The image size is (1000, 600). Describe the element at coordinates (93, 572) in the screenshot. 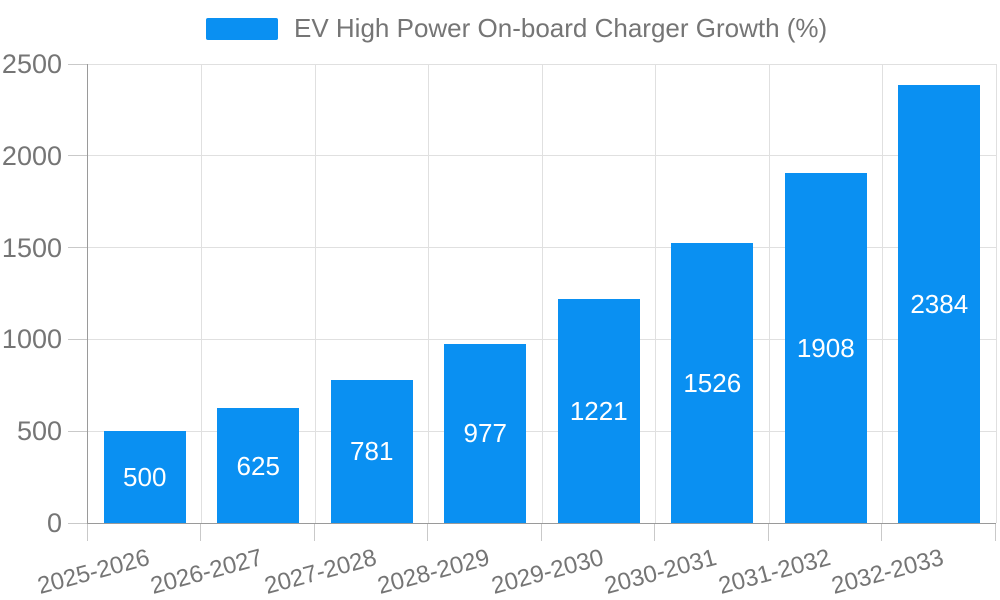

I see `x-axis-category-label: 2025-2026` at that location.